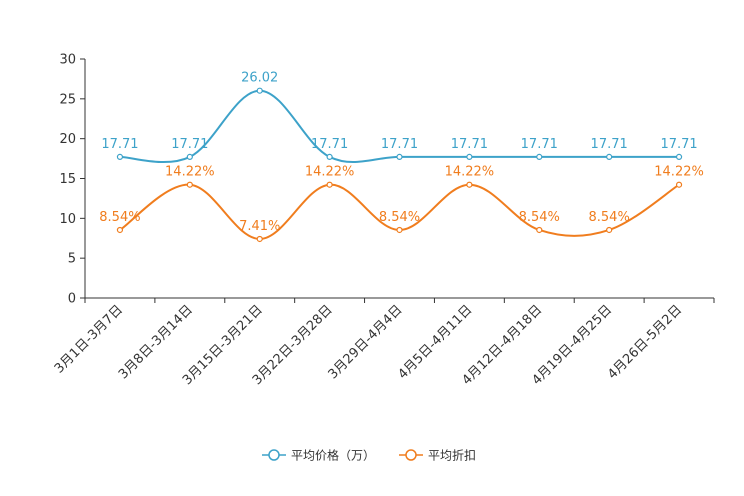  What do you see at coordinates (435, 342) in the screenshot?
I see `x-tick-label: 4月5日-4月11日` at bounding box center [435, 342].